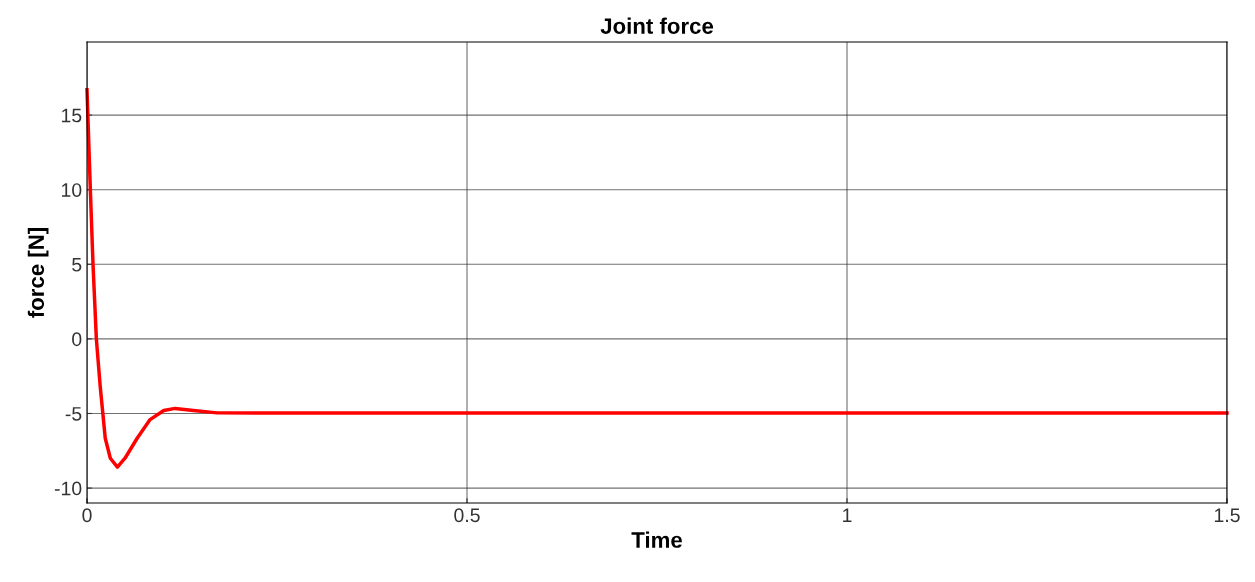  Describe the element at coordinates (72, 190) in the screenshot. I see `y-tick-label: 10` at that location.